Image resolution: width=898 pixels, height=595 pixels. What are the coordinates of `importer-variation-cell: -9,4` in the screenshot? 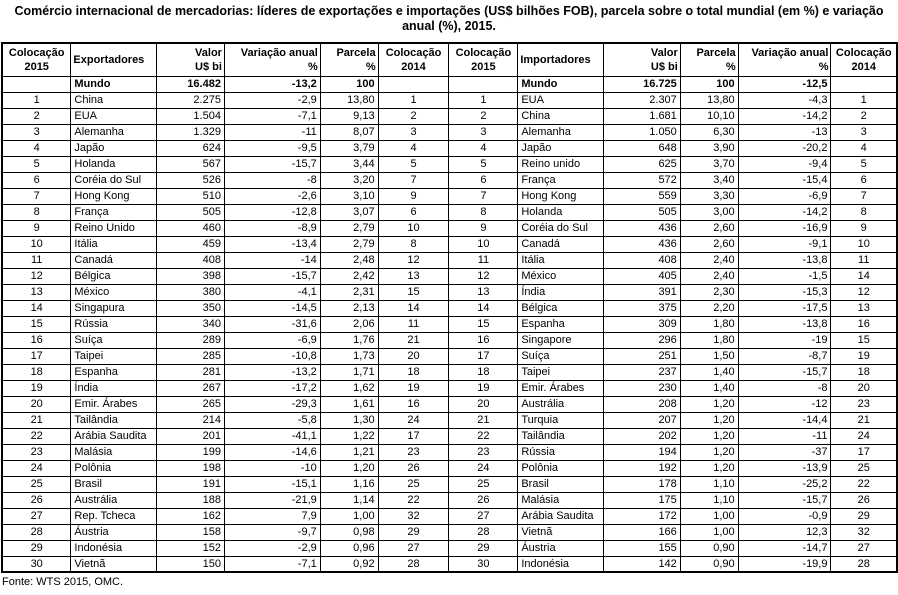 It's located at (784, 164).